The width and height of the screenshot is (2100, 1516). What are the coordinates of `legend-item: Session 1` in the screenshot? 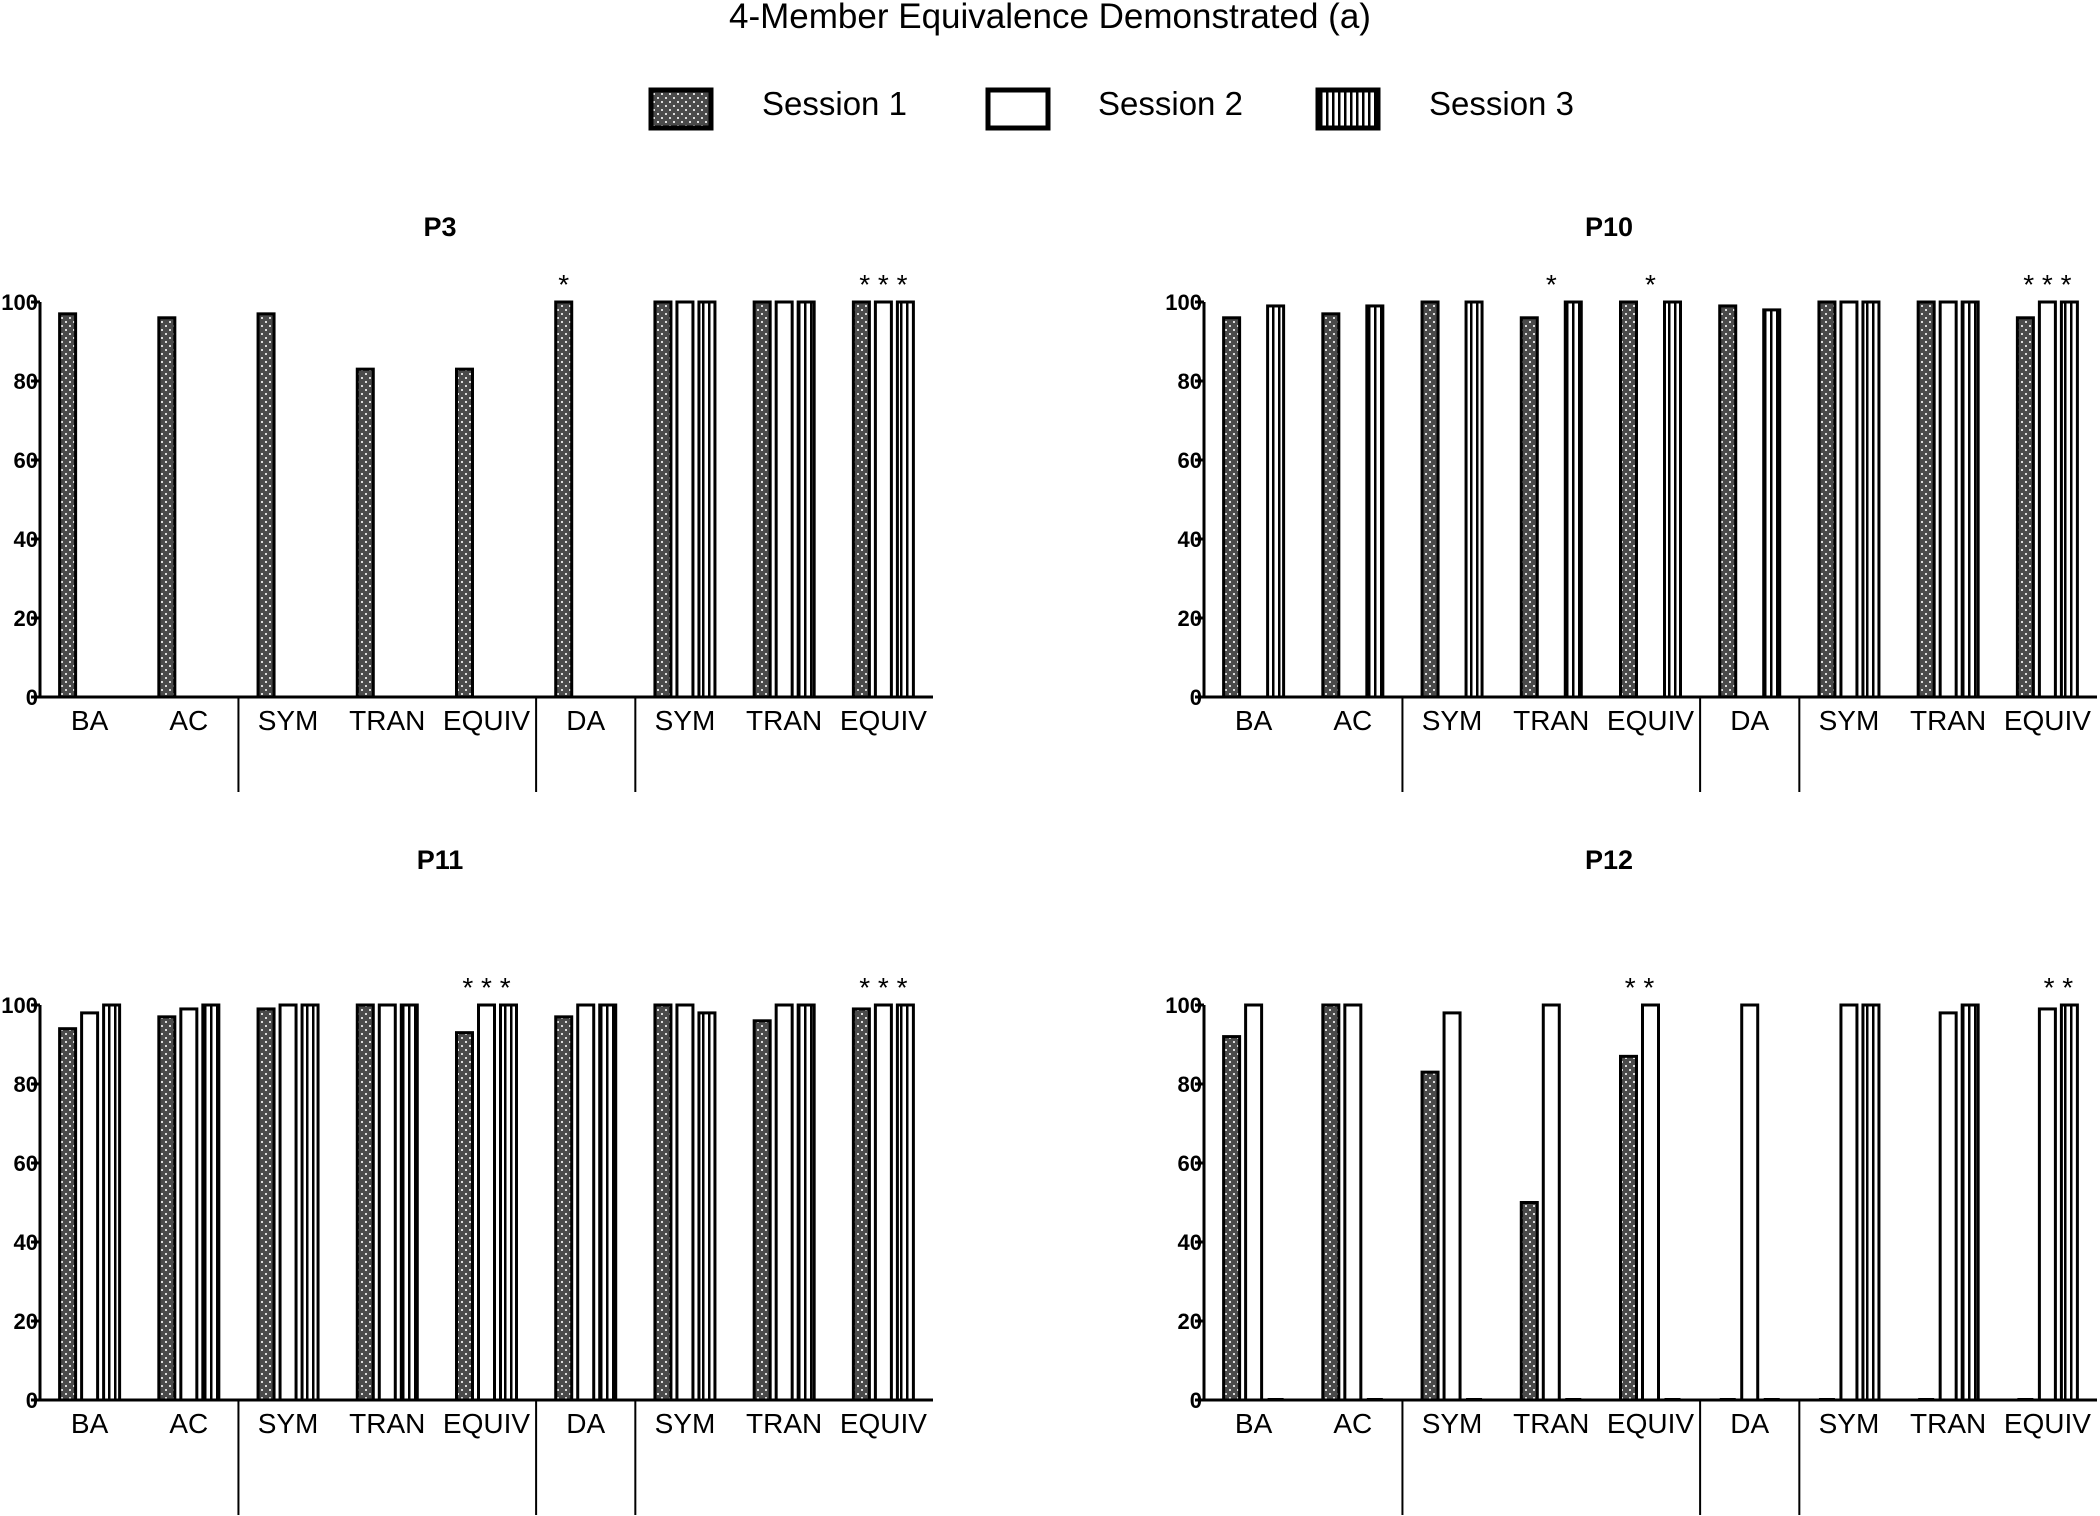 It's located at (777, 108).